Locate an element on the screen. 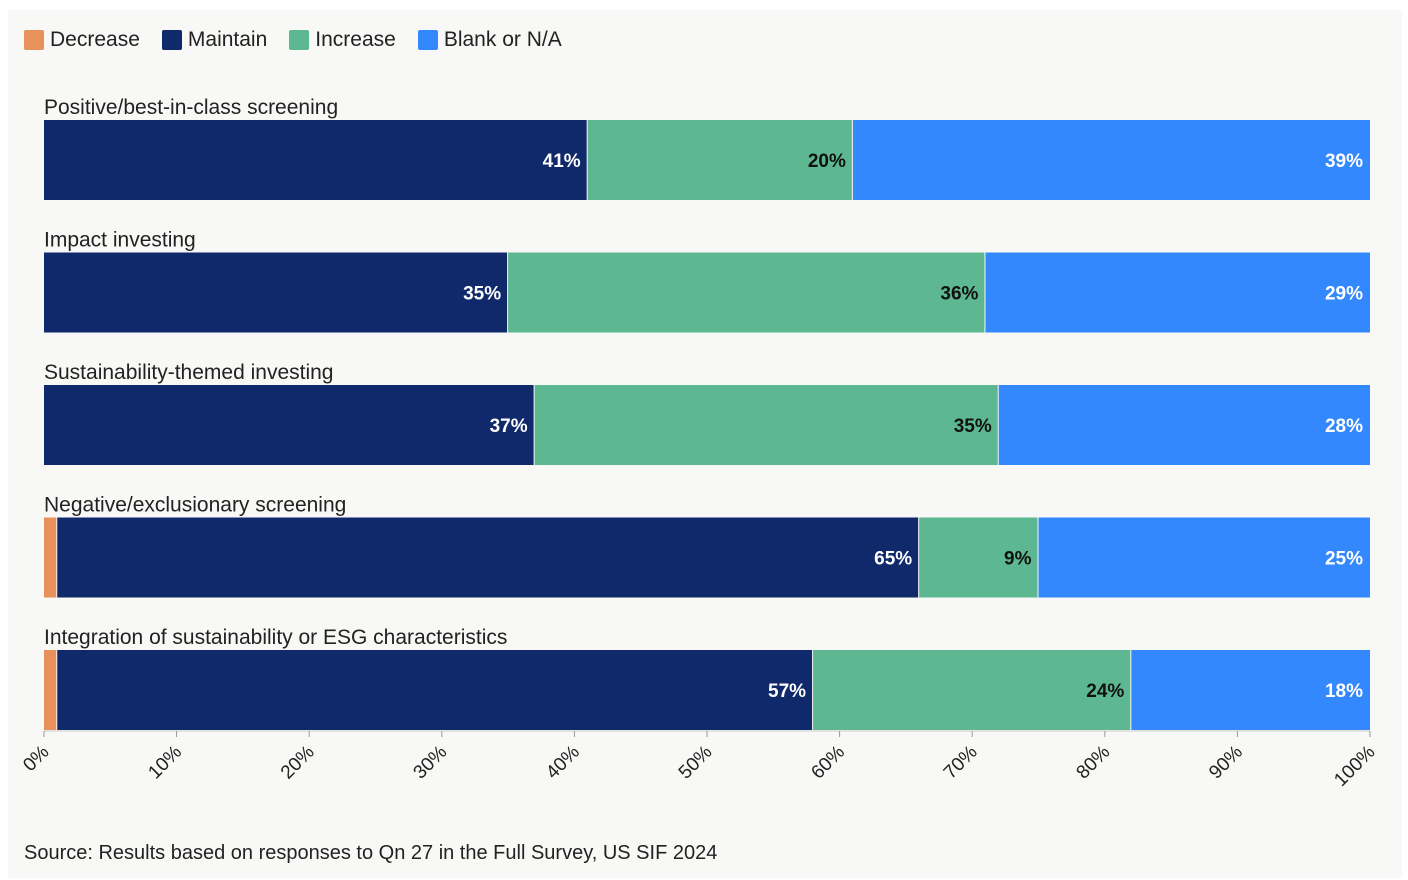 This screenshot has width=1408, height=880. category-label: Sustainability-themed investing is located at coordinates (189, 372).